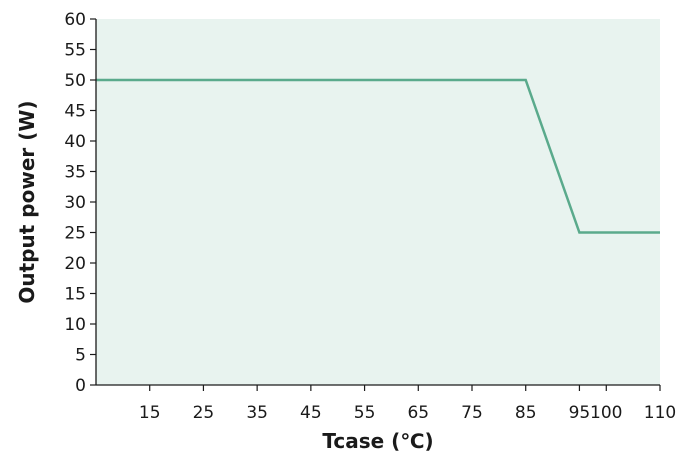 Image resolution: width=699 pixels, height=460 pixels. What do you see at coordinates (27, 201) in the screenshot?
I see `y-axis-title: Output power (W)` at bounding box center [27, 201].